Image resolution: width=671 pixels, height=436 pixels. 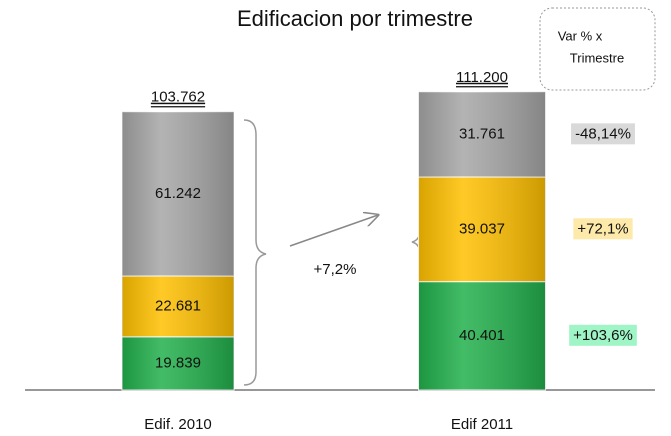 I want to click on value-label: 22.681, so click(x=178, y=305).